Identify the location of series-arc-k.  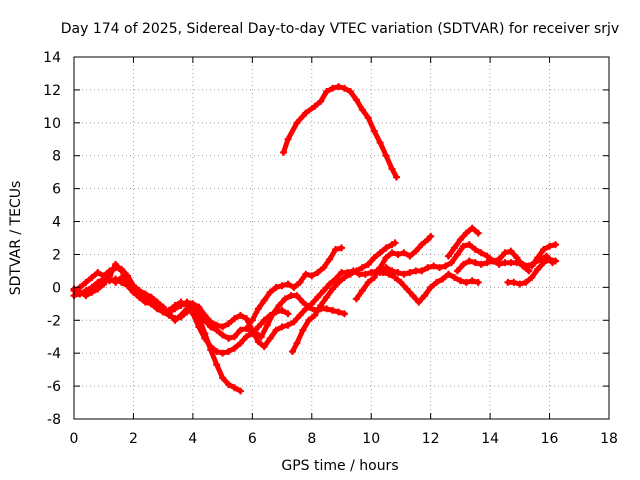
(506, 263).